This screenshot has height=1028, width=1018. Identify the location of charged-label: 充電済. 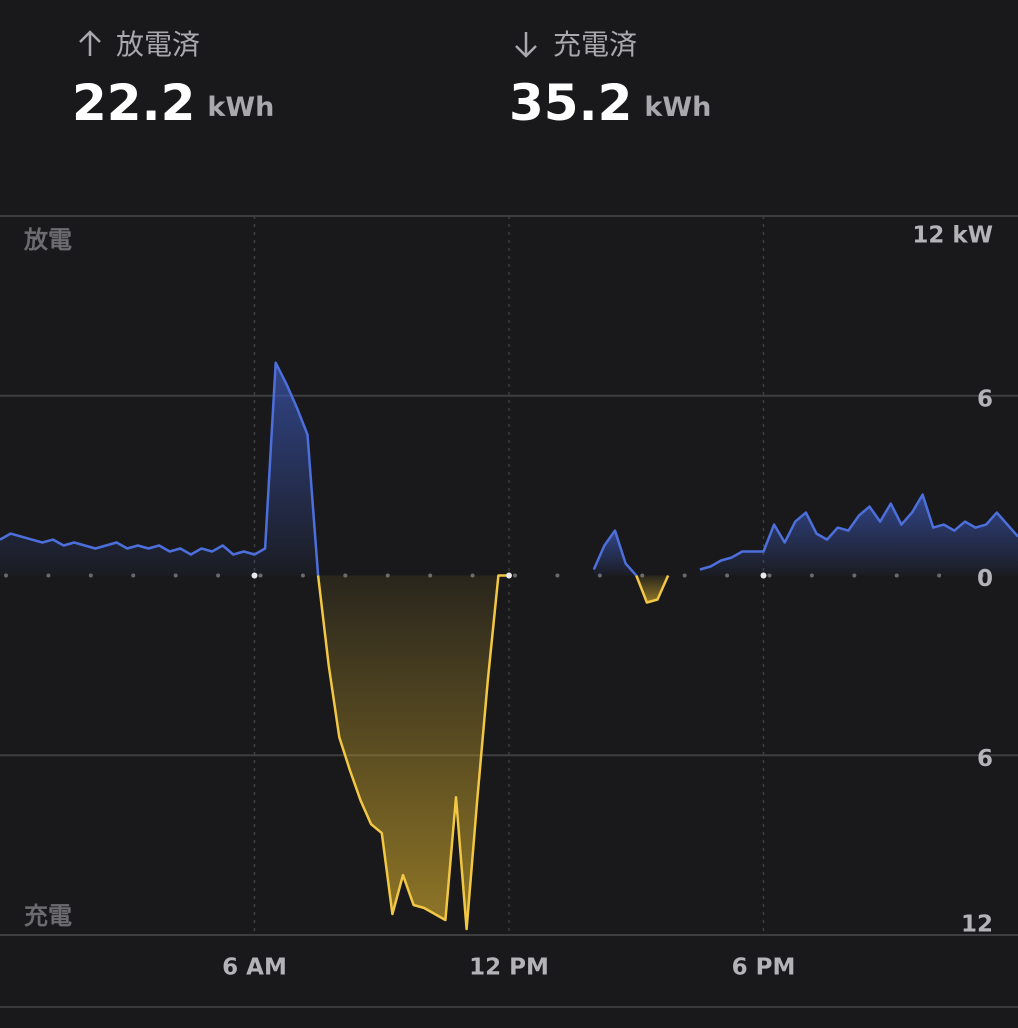
(595, 44).